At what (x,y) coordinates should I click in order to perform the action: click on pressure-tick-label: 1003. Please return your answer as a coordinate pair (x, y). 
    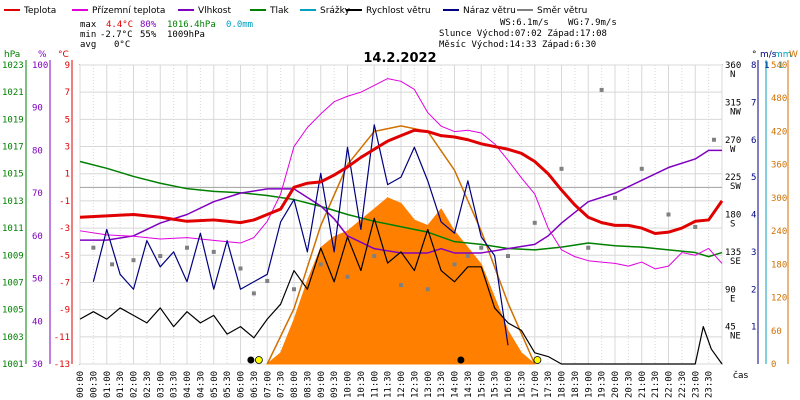
    Looking at the image, I should click on (13, 338).